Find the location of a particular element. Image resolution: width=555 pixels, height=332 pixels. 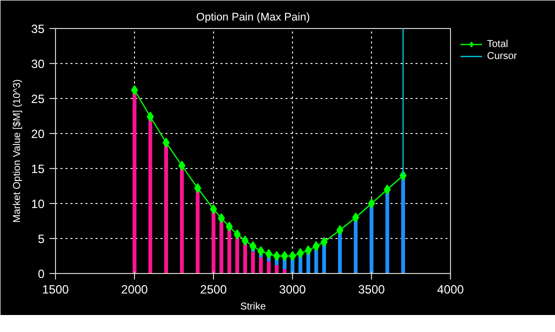

chart-title: Option Pain (Max Pain) is located at coordinates (253, 18).